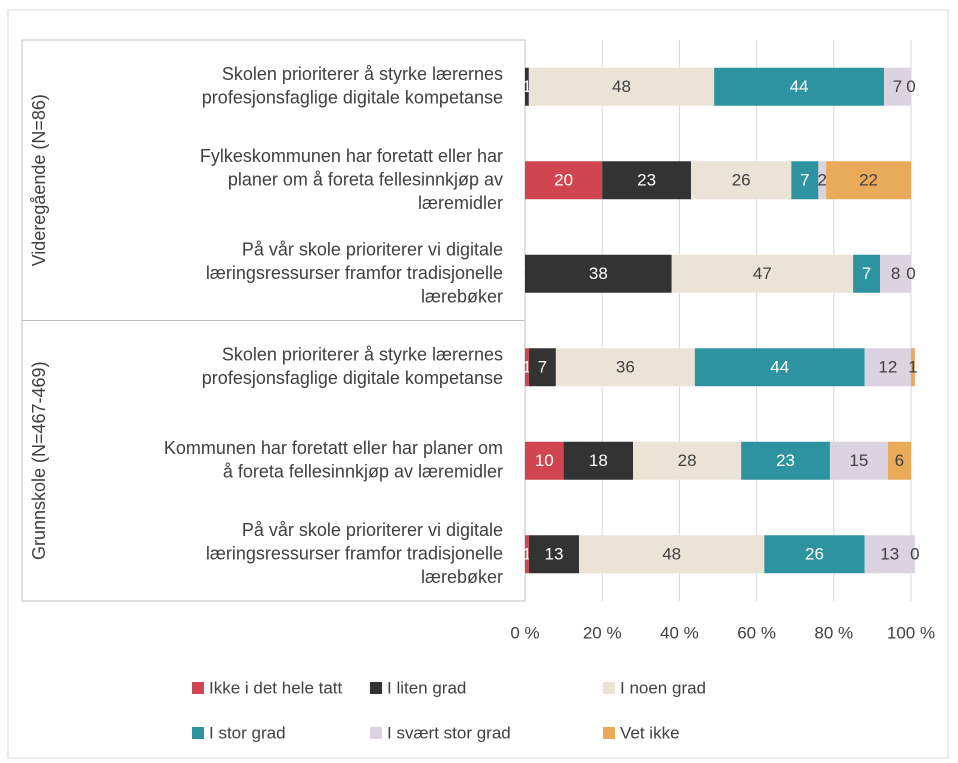 Image resolution: width=958 pixels, height=763 pixels. I want to click on data-label: 2, so click(821, 180).